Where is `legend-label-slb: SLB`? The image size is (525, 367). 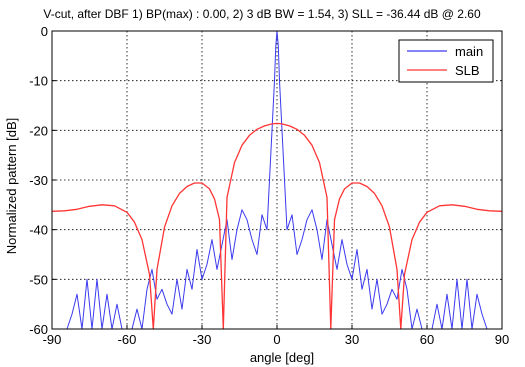
legend-label-slb: SLB is located at coordinates (467, 70).